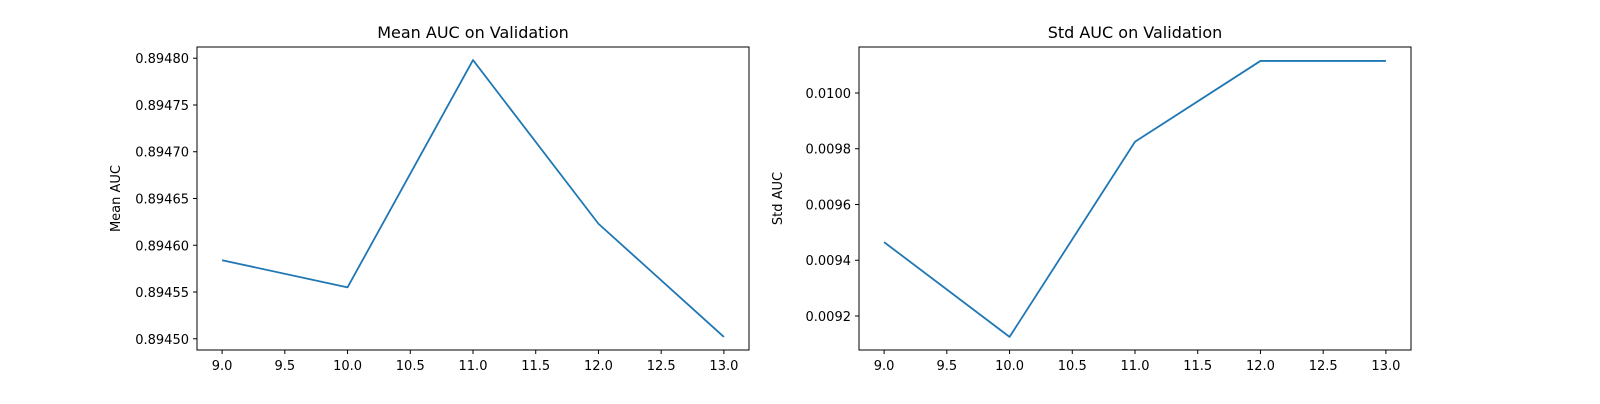 The height and width of the screenshot is (404, 1600). What do you see at coordinates (829, 205) in the screenshot?
I see `std-auc-y-tick-label: 0.0096` at bounding box center [829, 205].